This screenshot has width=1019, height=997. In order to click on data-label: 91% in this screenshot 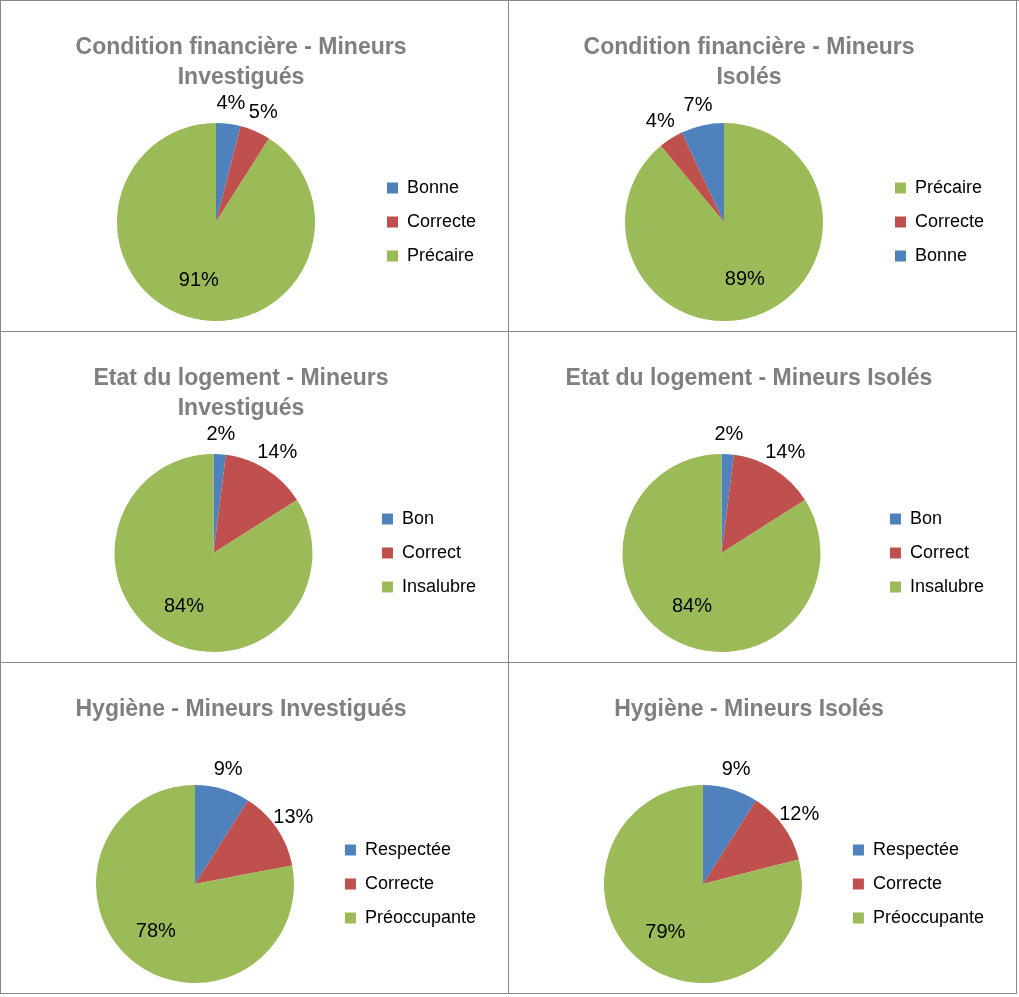, I will do `click(199, 279)`.